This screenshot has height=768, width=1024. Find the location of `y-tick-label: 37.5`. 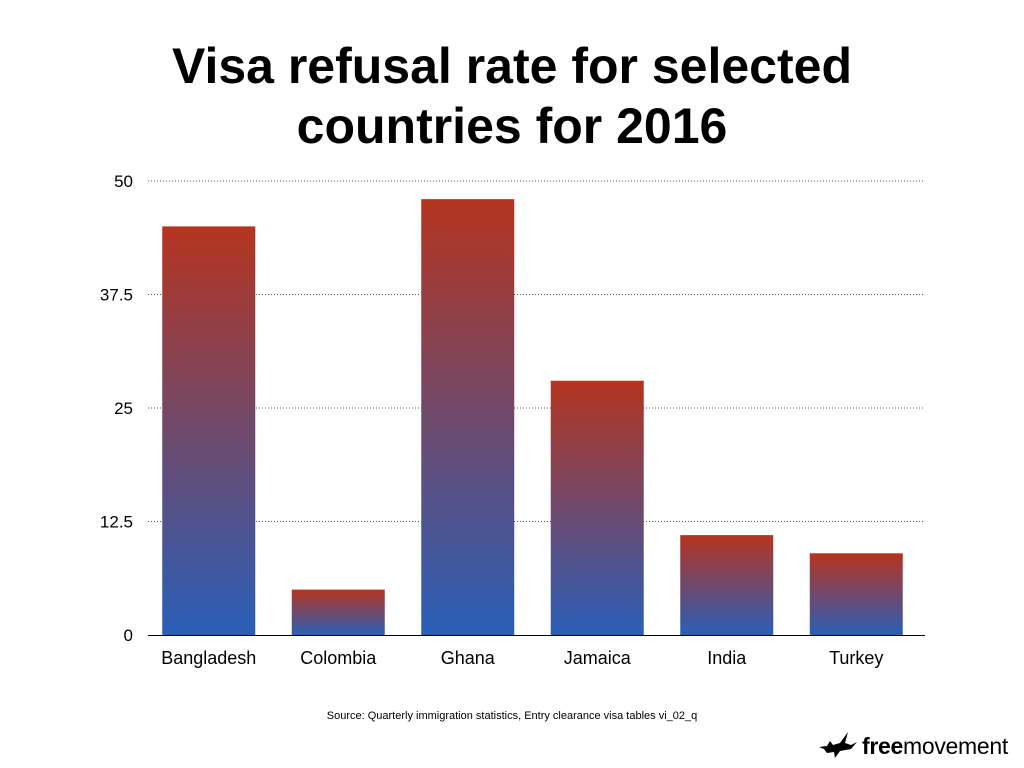

y-tick-label: 37.5 is located at coordinates (116, 295).